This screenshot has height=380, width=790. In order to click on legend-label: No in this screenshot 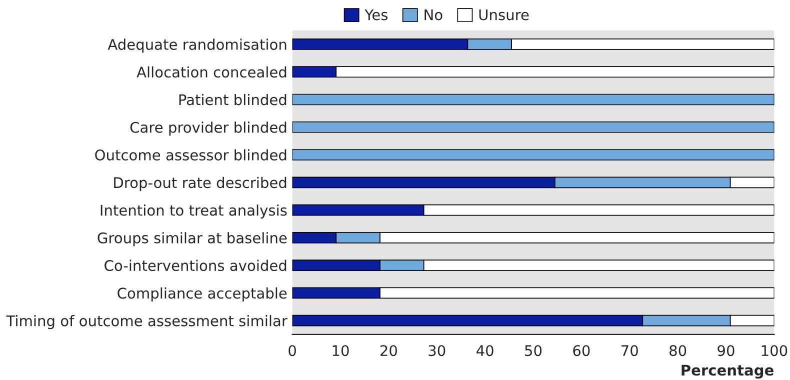, I will do `click(433, 14)`.